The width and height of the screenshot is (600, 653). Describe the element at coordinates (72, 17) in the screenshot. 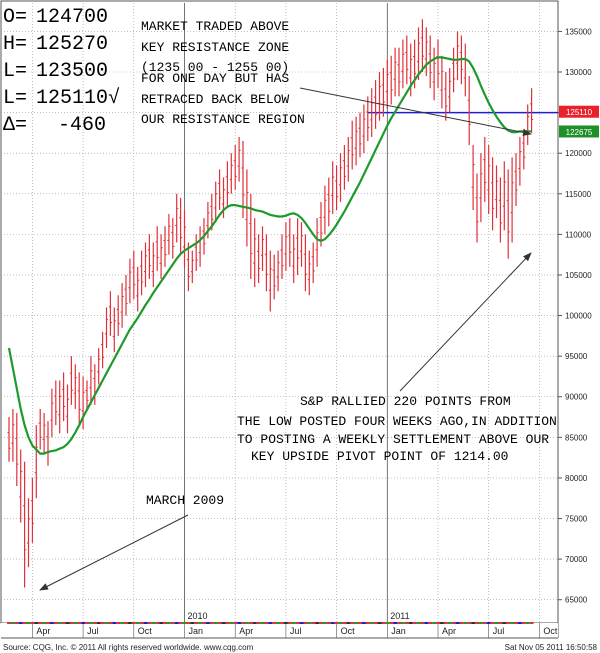

I see `open-value: 124700` at that location.